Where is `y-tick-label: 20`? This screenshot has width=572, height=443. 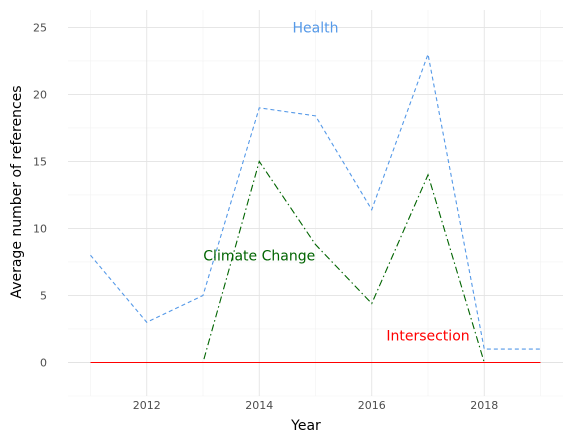
y-tick-label: 20 is located at coordinates (40, 94).